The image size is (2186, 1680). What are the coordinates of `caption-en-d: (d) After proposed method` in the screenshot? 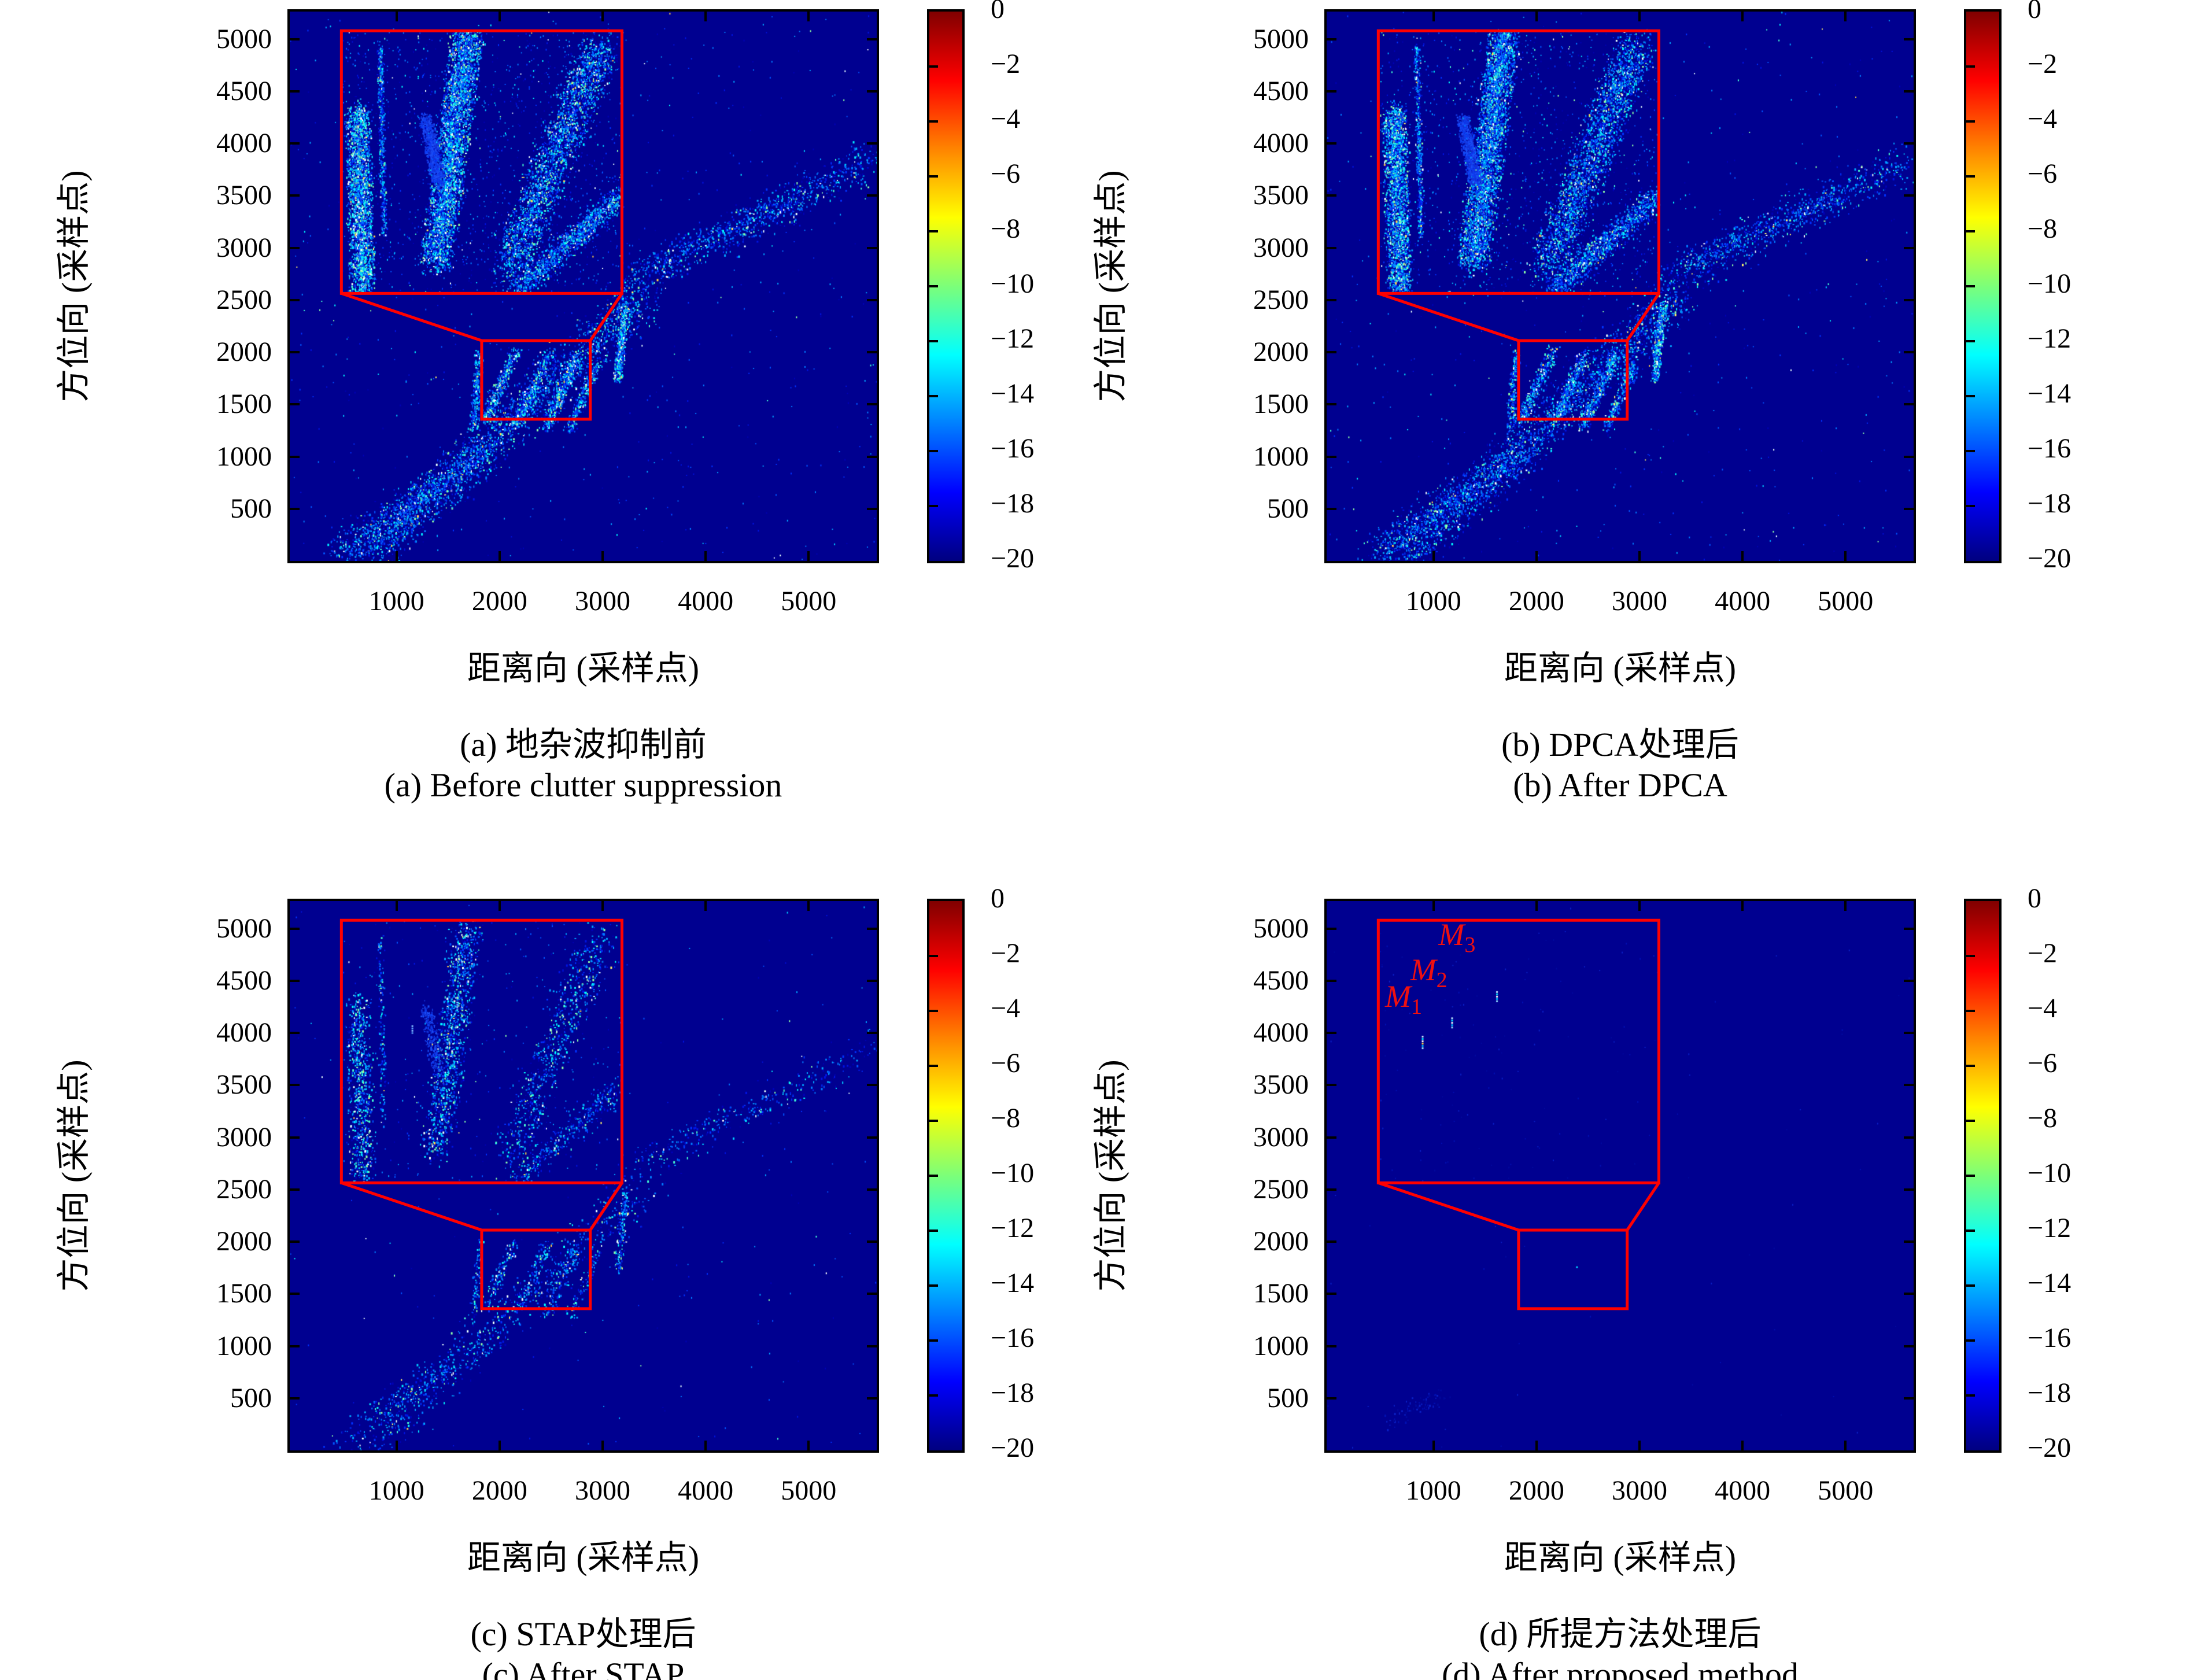 It's located at (1621, 1668).